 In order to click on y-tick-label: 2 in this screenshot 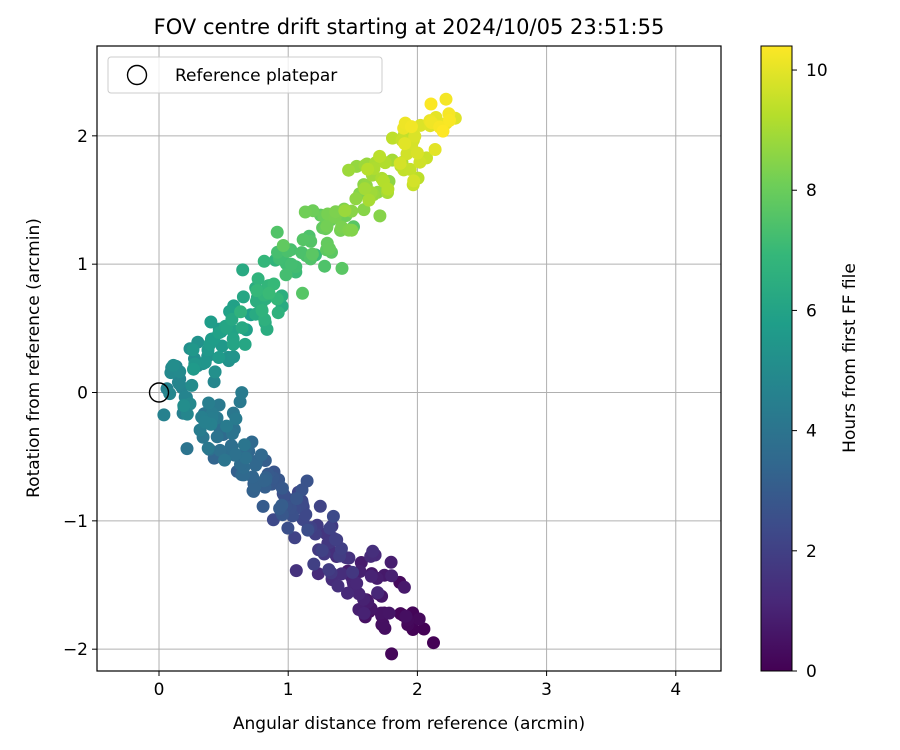, I will do `click(82, 137)`.